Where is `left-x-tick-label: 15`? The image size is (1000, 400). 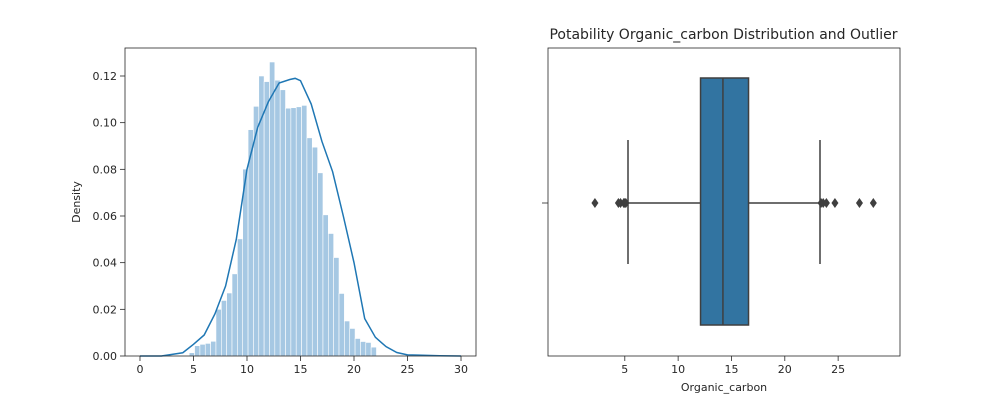
left-x-tick-label: 15 is located at coordinates (301, 369).